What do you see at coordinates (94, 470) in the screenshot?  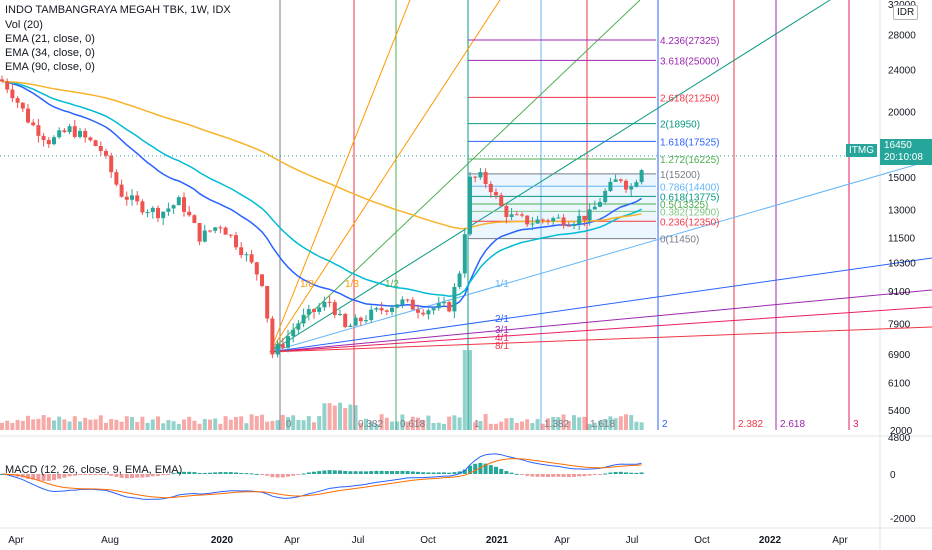 I see `macd-title: MACD (12, 26, close, 9, EMA, EMA)` at bounding box center [94, 470].